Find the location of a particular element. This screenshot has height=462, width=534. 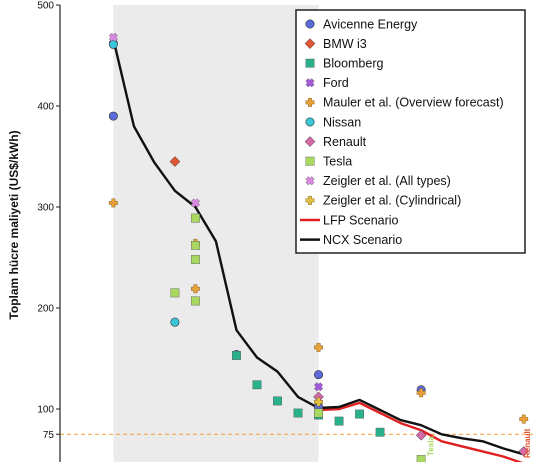

y-tick-label: 400 is located at coordinates (45, 107).